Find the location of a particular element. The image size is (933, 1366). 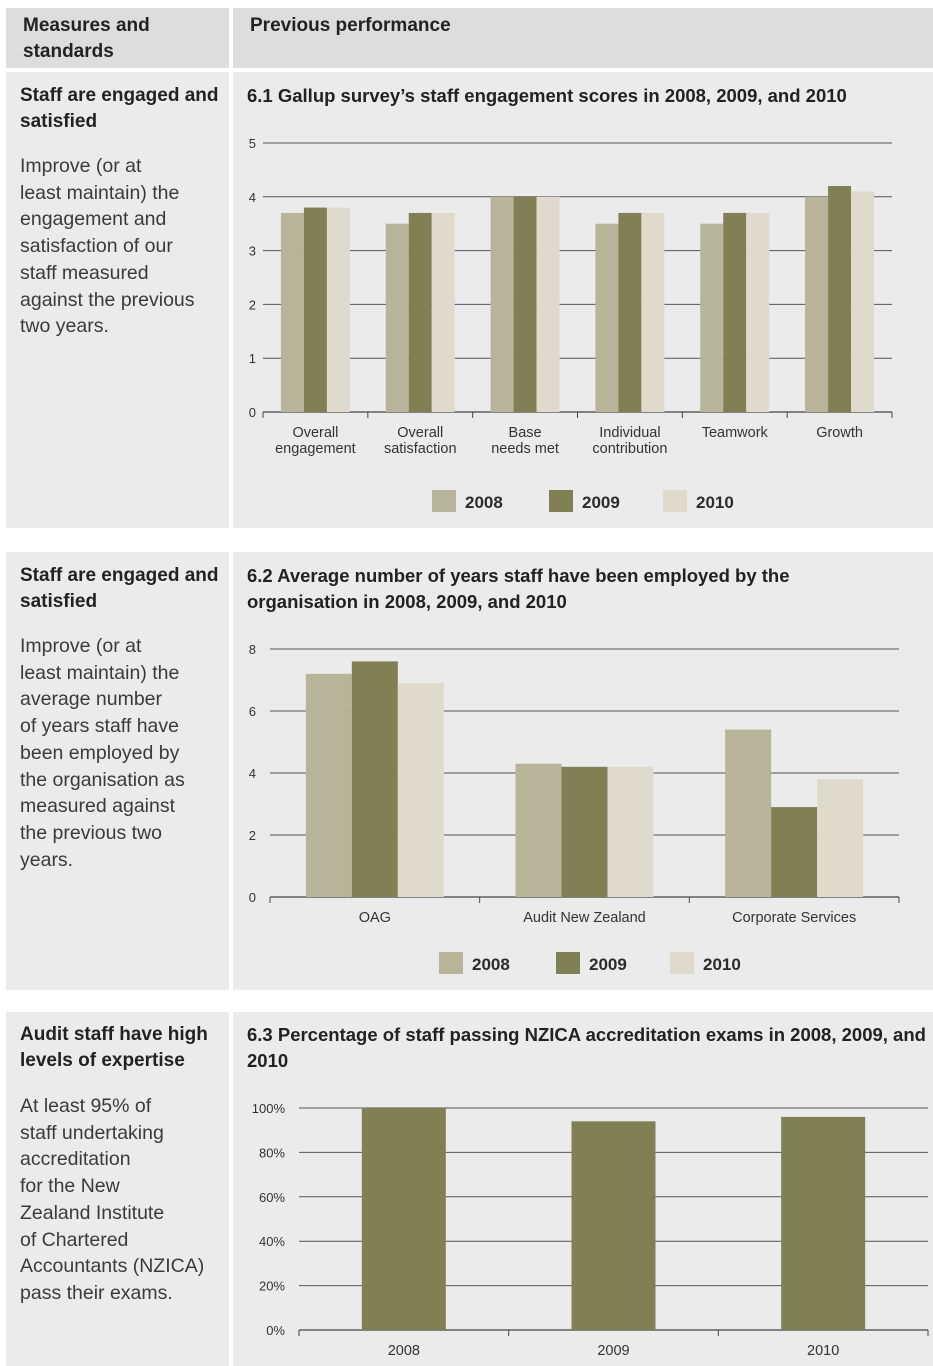

header-measures-label: Measures and standards is located at coordinates (86, 38).